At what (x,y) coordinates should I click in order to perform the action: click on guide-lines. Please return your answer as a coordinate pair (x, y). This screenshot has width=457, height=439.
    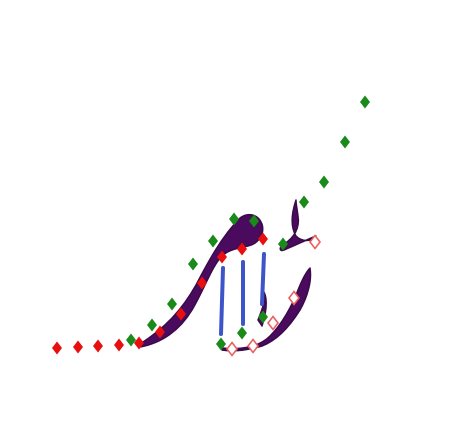
    Looking at the image, I should click on (242, 294).